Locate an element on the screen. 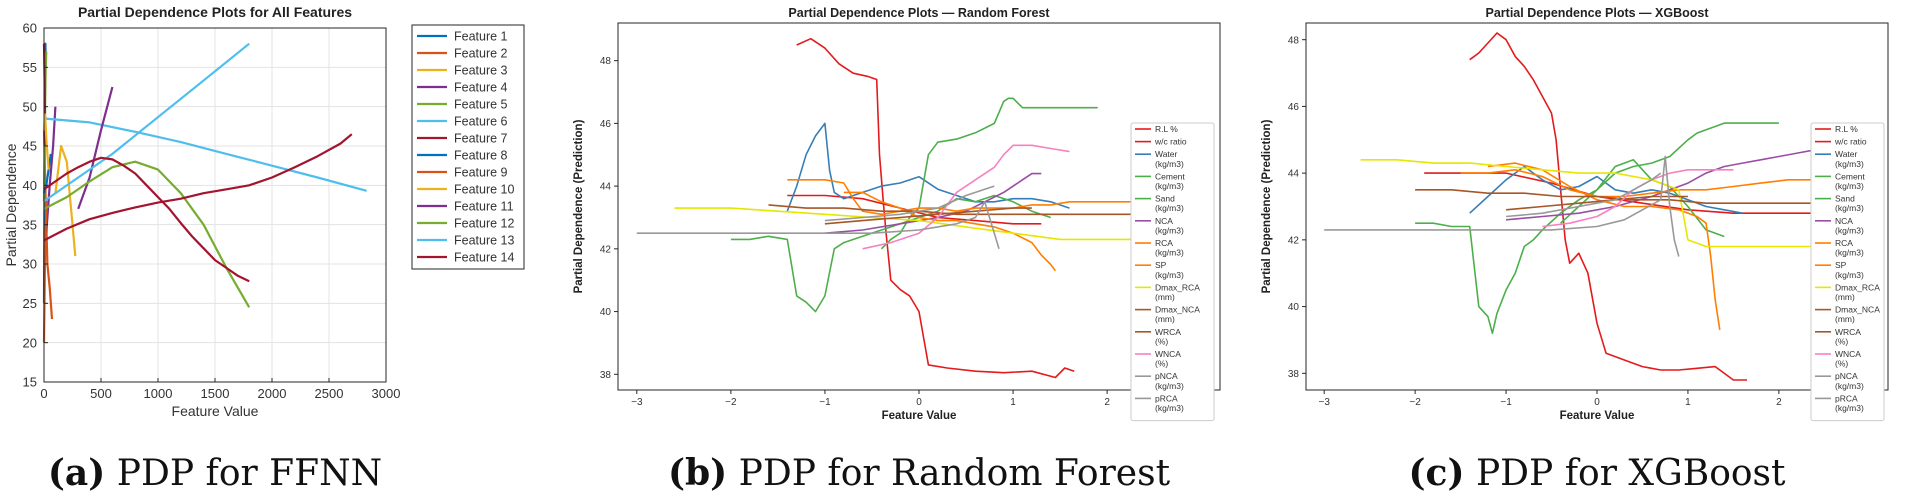 This screenshot has width=1905, height=498. legend-label: NCA (kg/m3) is located at coordinates (1849, 226).